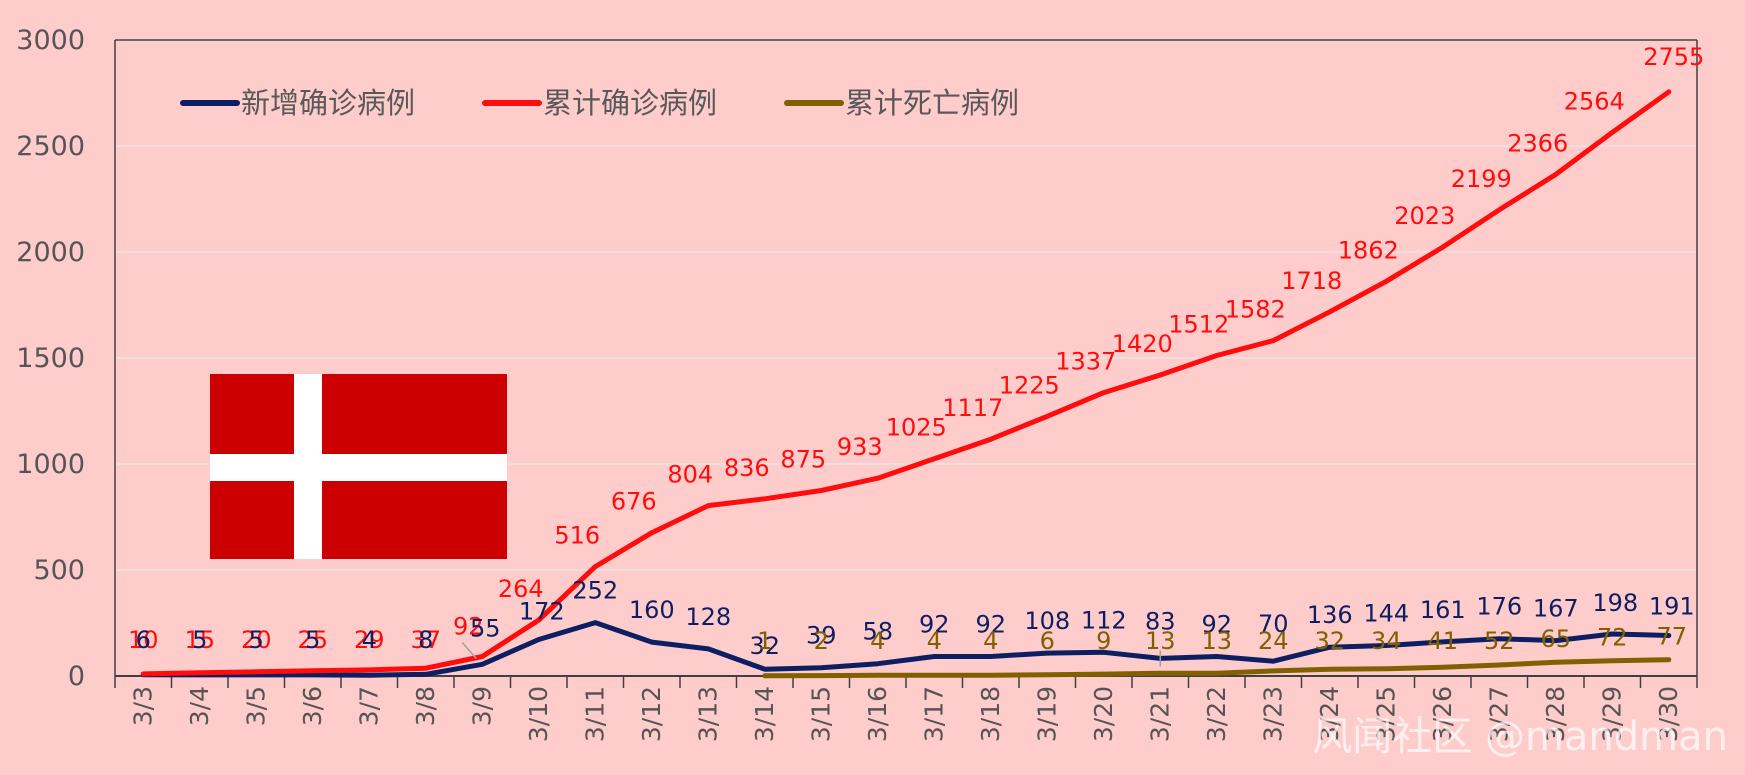  What do you see at coordinates (1442, 714) in the screenshot?
I see `x-tick-label: 3/26` at bounding box center [1442, 714].